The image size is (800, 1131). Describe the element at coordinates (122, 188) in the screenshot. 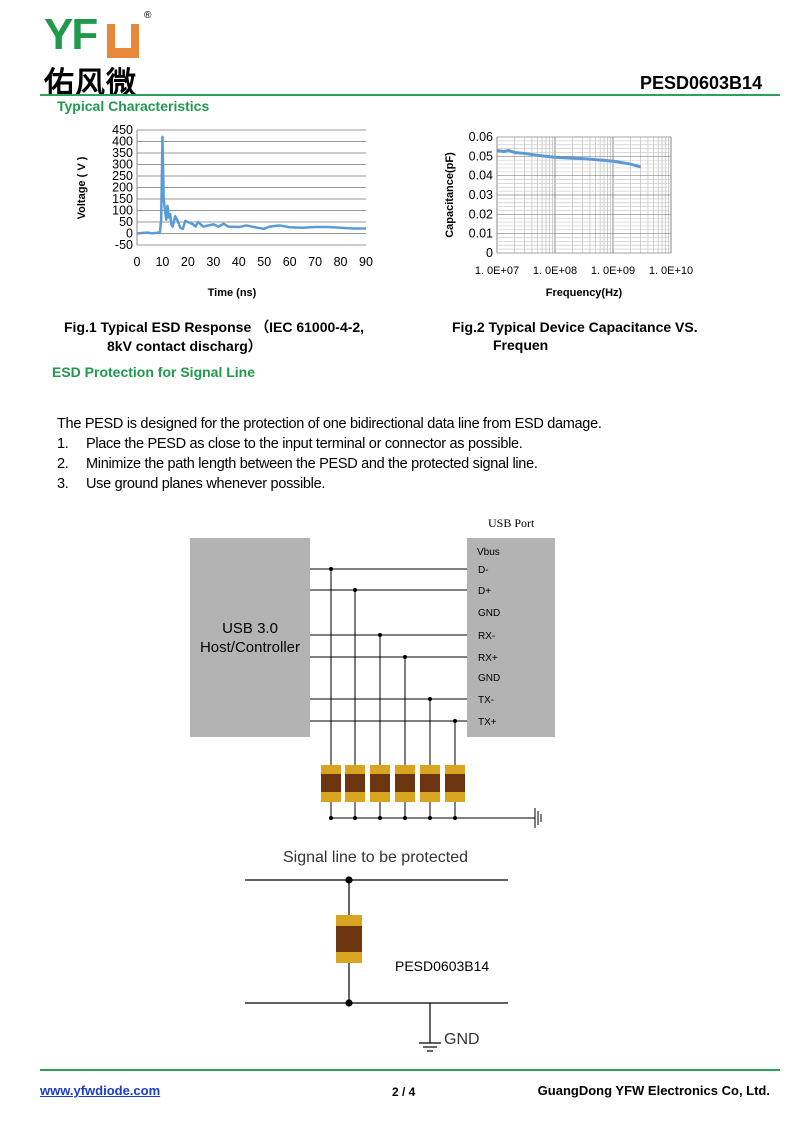

I see `y-tick-label: 200` at that location.